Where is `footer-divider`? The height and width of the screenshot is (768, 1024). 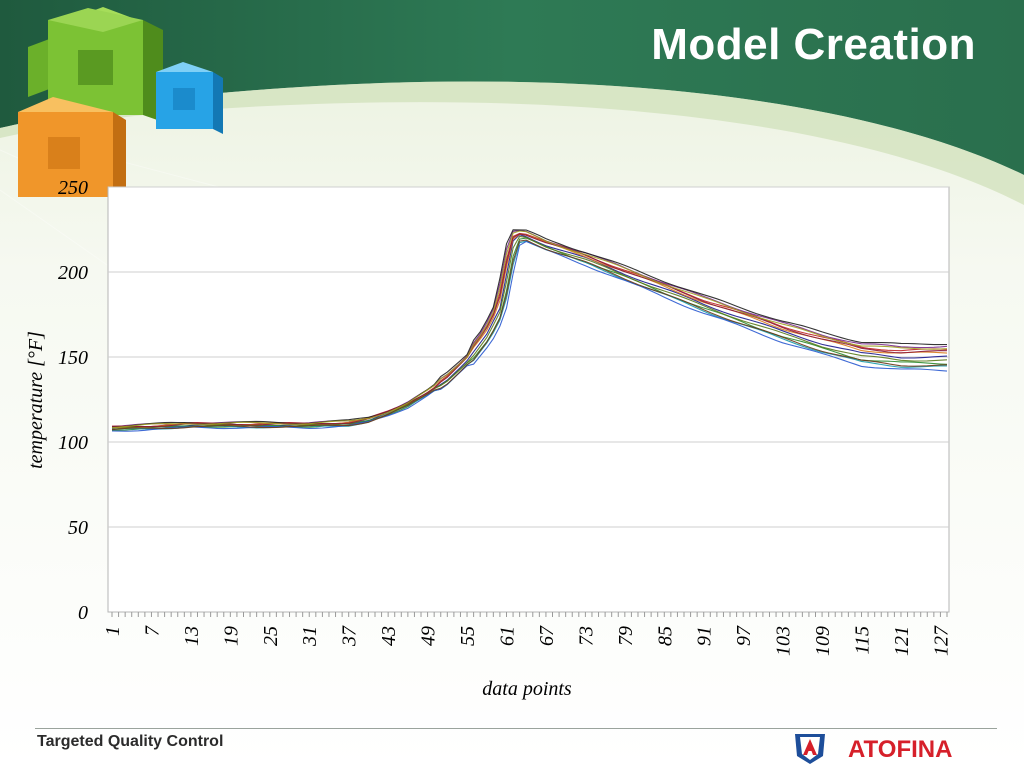 footer-divider is located at coordinates (516, 728).